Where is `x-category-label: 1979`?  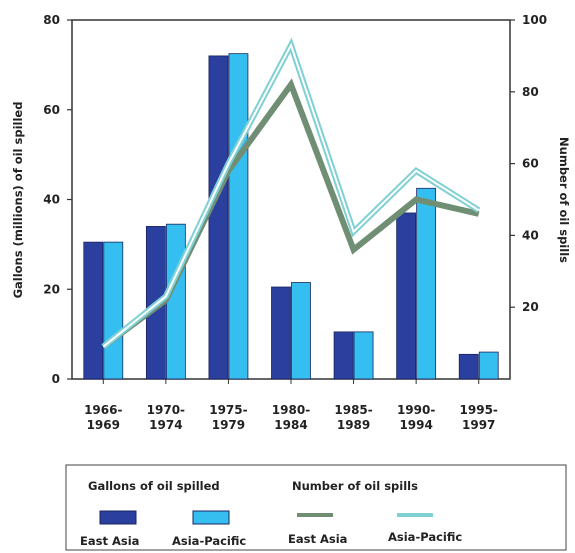 x-category-label: 1979 is located at coordinates (228, 425).